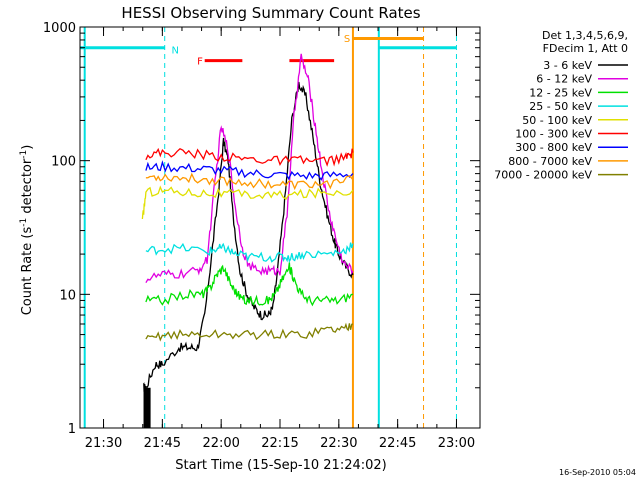 The height and width of the screenshot is (480, 640). Describe the element at coordinates (24, 154) in the screenshot. I see `y-axis-label-sup2: -1` at that location.